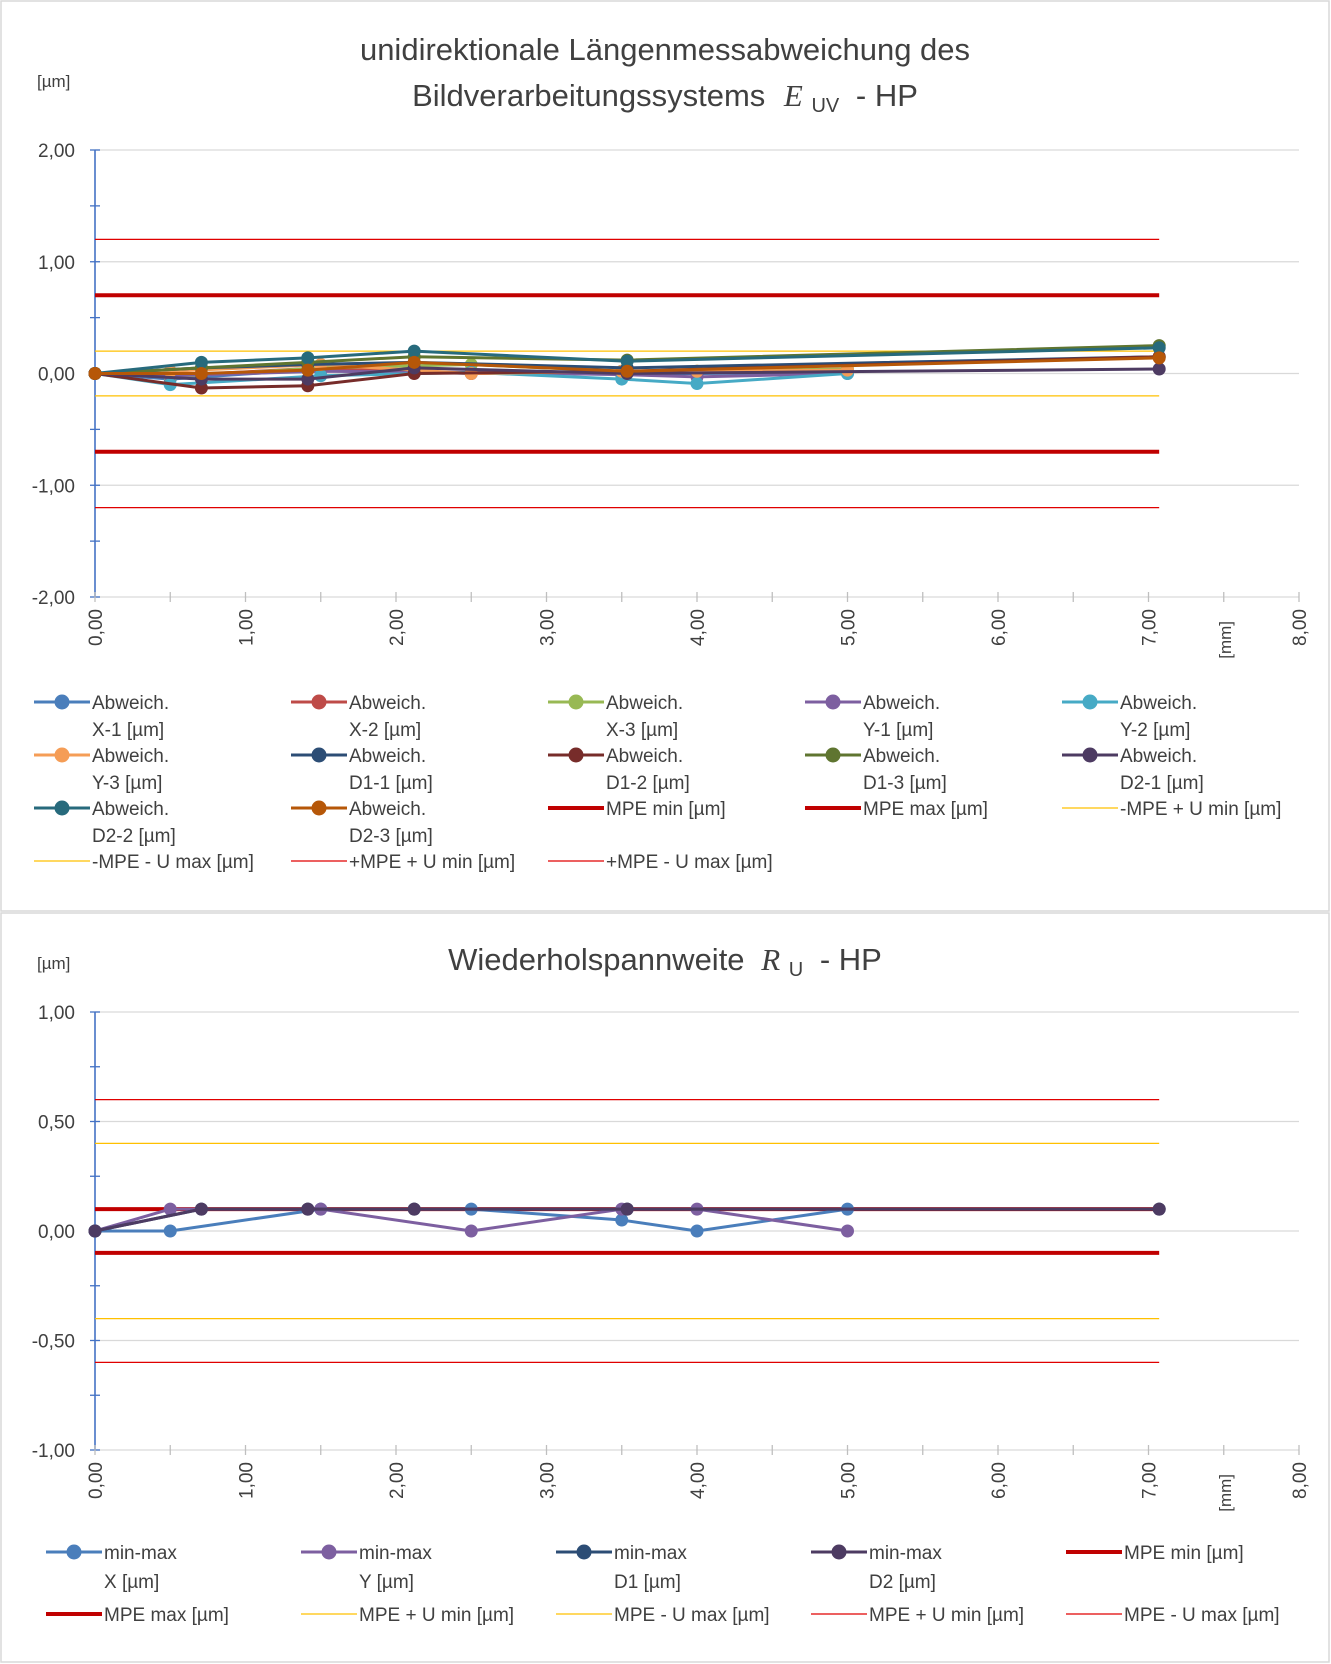 The image size is (1331, 1664). What do you see at coordinates (134, 823) in the screenshot?
I see `chart-1-legend-label: Abweich. D2-2 [µm]` at bounding box center [134, 823].